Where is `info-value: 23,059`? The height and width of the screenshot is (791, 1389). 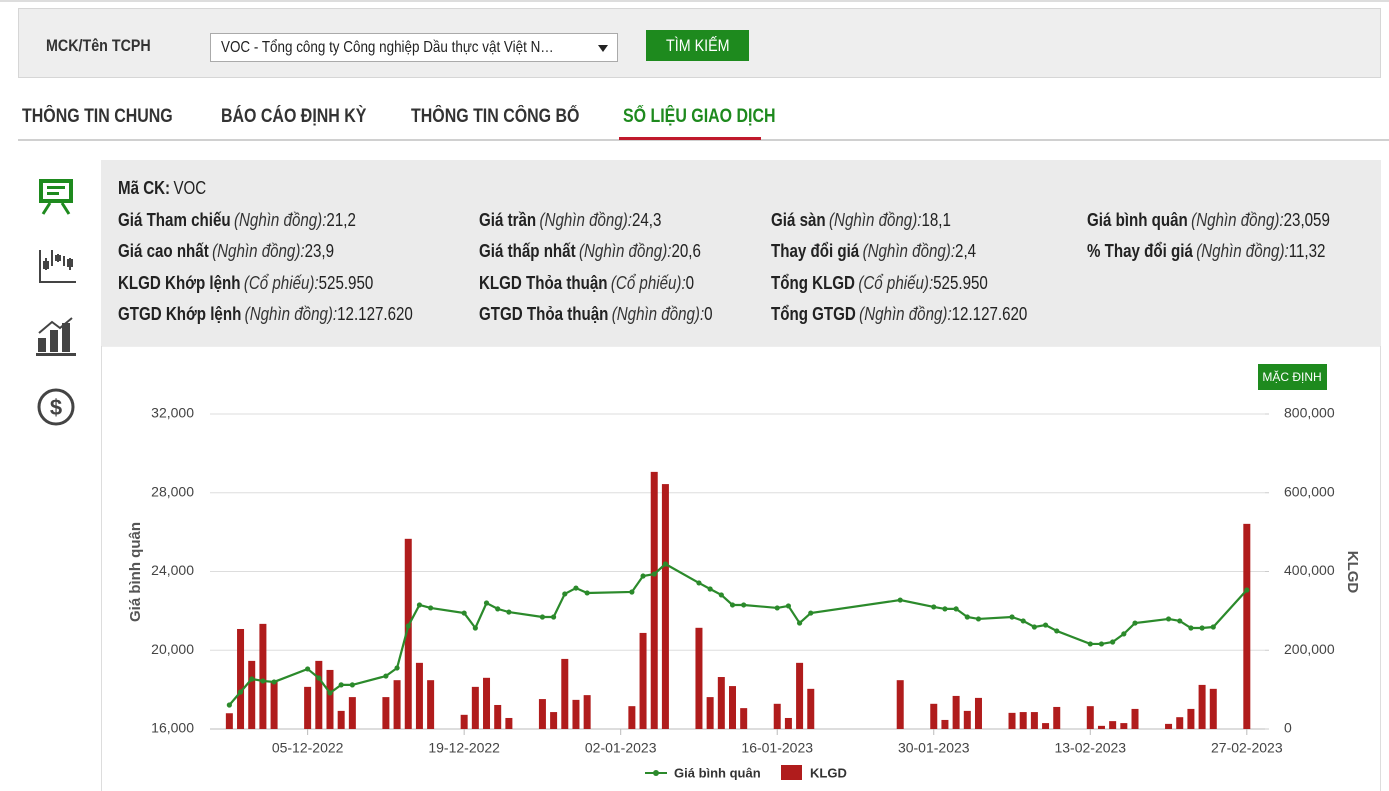 info-value: 23,059 is located at coordinates (1306, 220).